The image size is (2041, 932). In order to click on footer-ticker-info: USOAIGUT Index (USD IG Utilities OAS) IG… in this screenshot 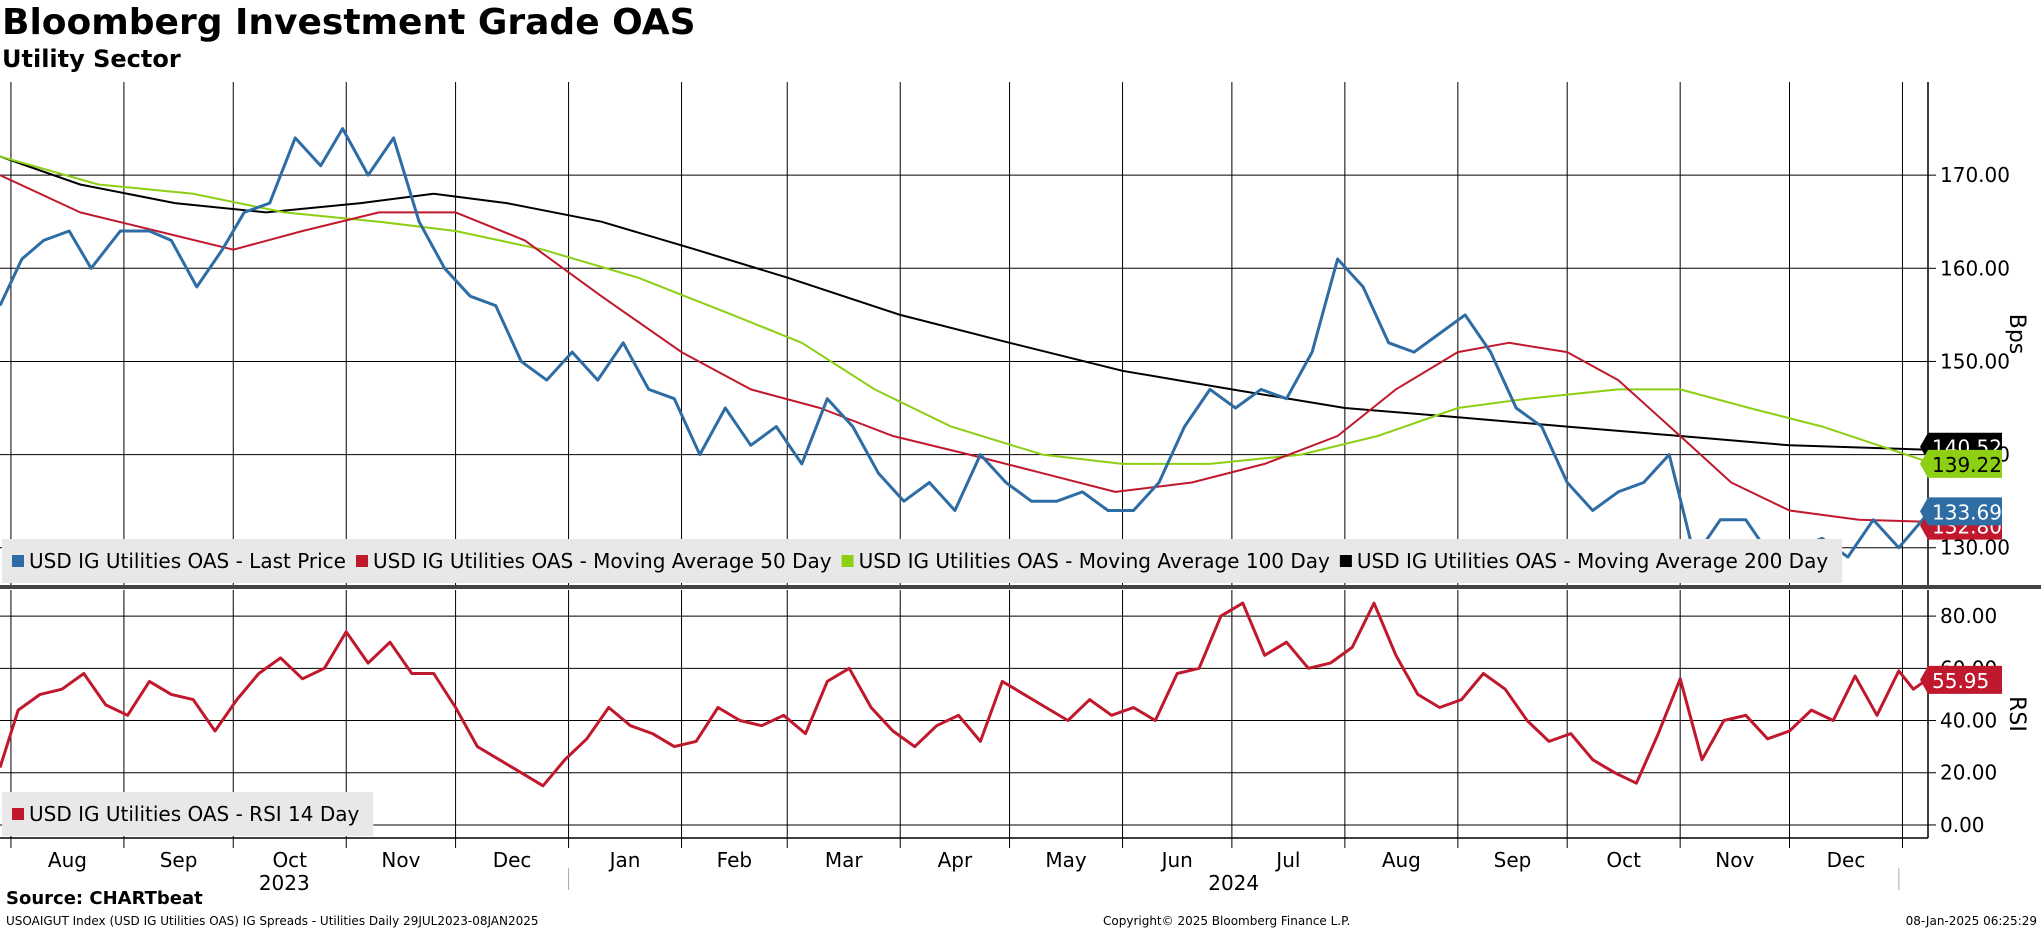, I will do `click(272, 921)`.